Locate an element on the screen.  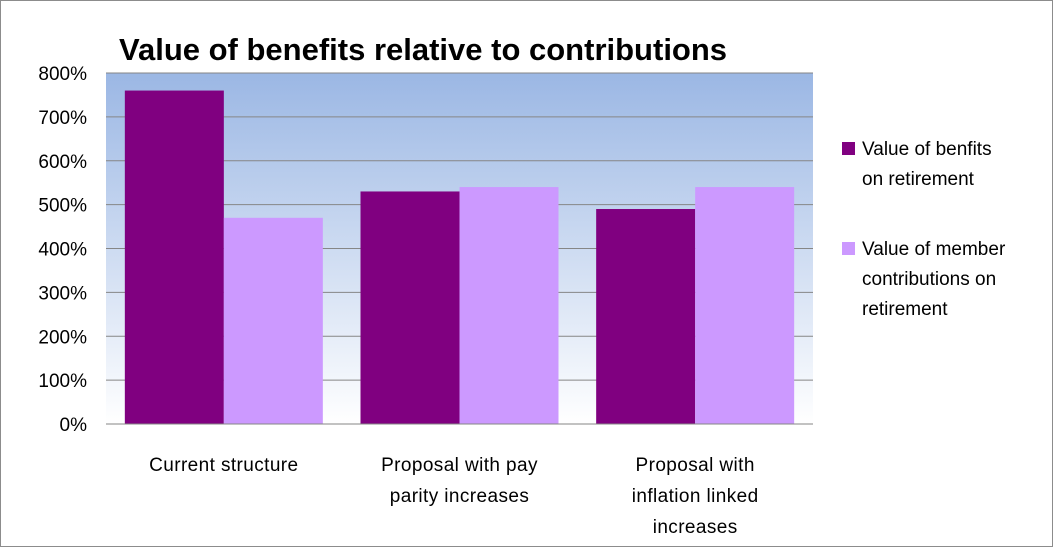
y-tick-label: 800% is located at coordinates (62, 74).